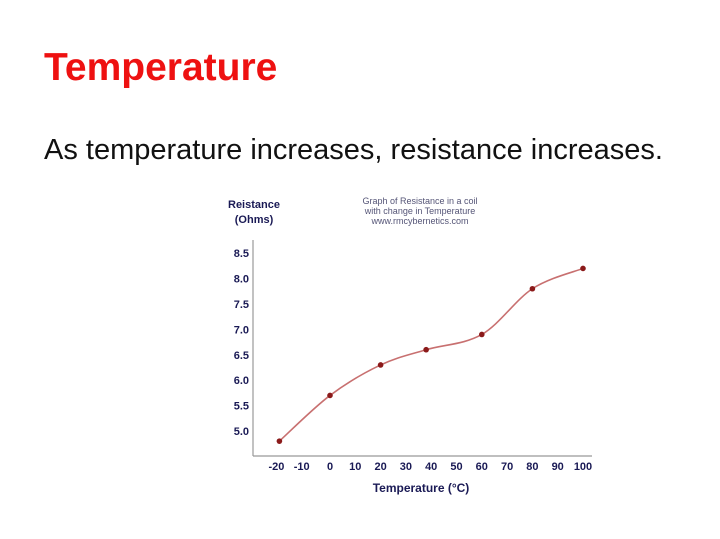  I want to click on y-axis-label-line2: (Ohms), so click(254, 220).